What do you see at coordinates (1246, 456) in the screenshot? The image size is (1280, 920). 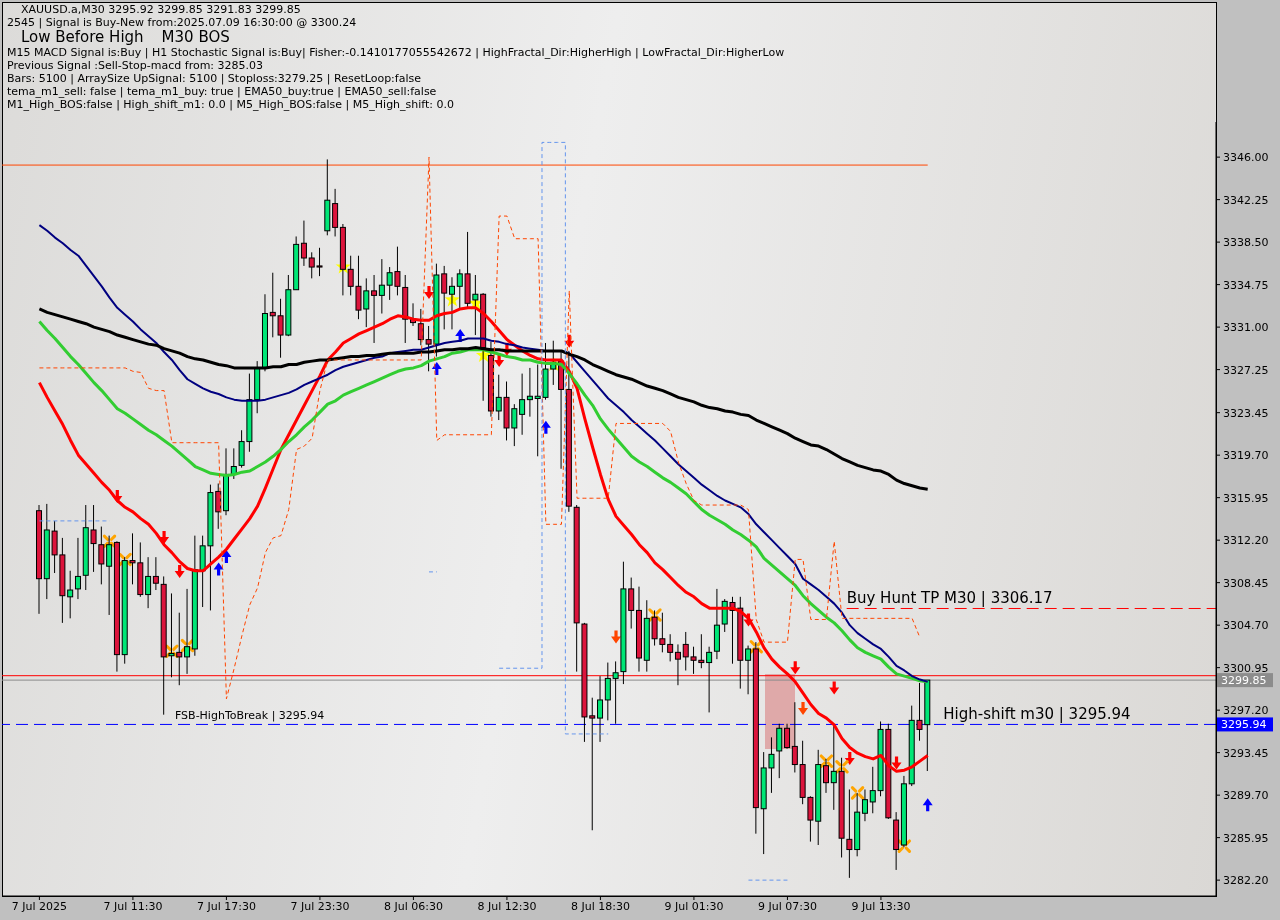 I see `y-tick-label: 3319.70` at bounding box center [1246, 456].